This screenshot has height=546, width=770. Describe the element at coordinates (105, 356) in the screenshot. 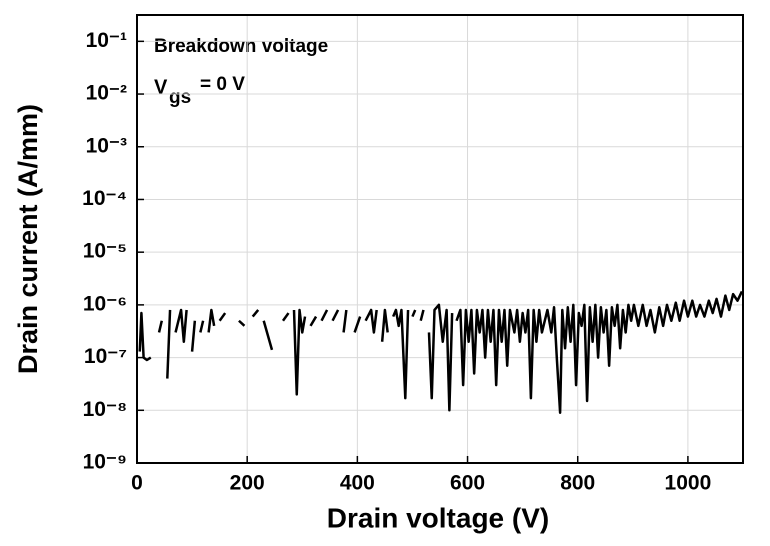

I see `y-tick-label: 10⁻⁷` at that location.